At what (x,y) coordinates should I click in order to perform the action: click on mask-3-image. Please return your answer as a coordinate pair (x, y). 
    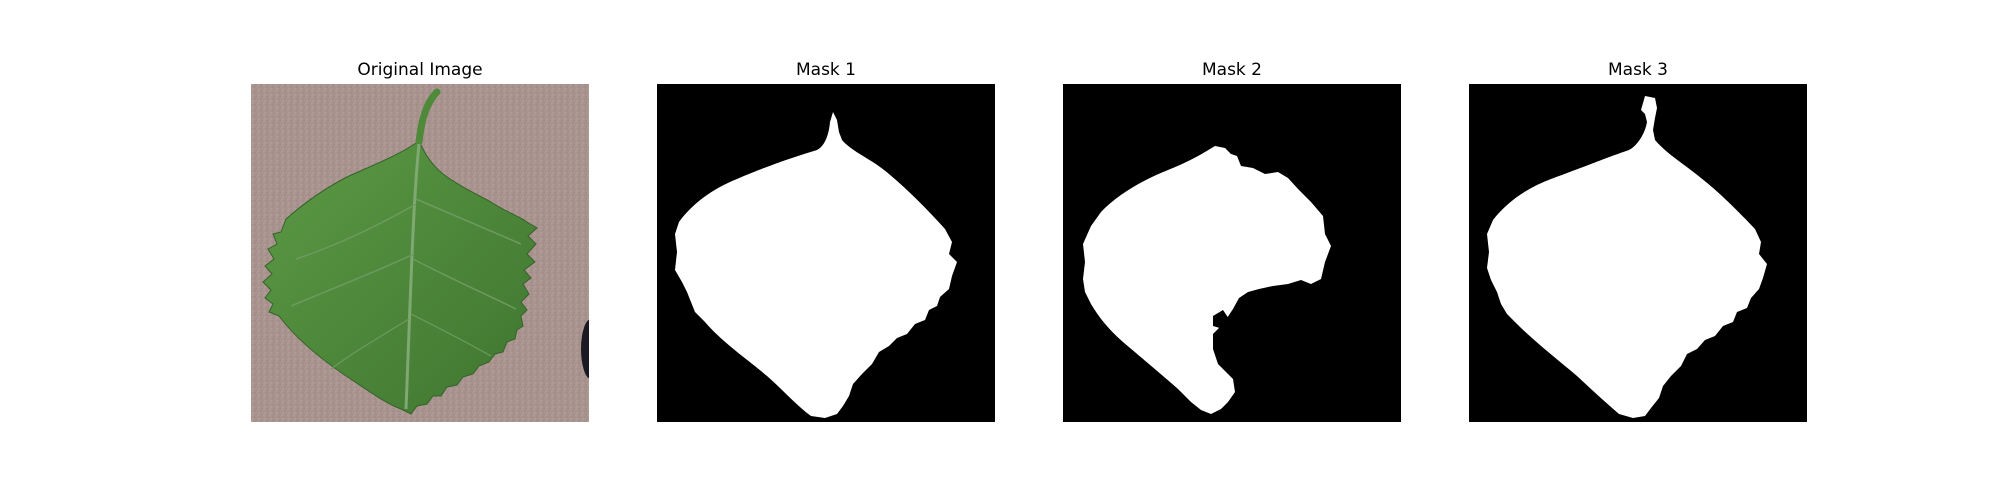
    Looking at the image, I should click on (1638, 253).